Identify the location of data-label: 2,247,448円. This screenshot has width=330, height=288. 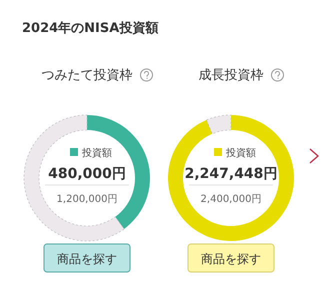
(231, 174).